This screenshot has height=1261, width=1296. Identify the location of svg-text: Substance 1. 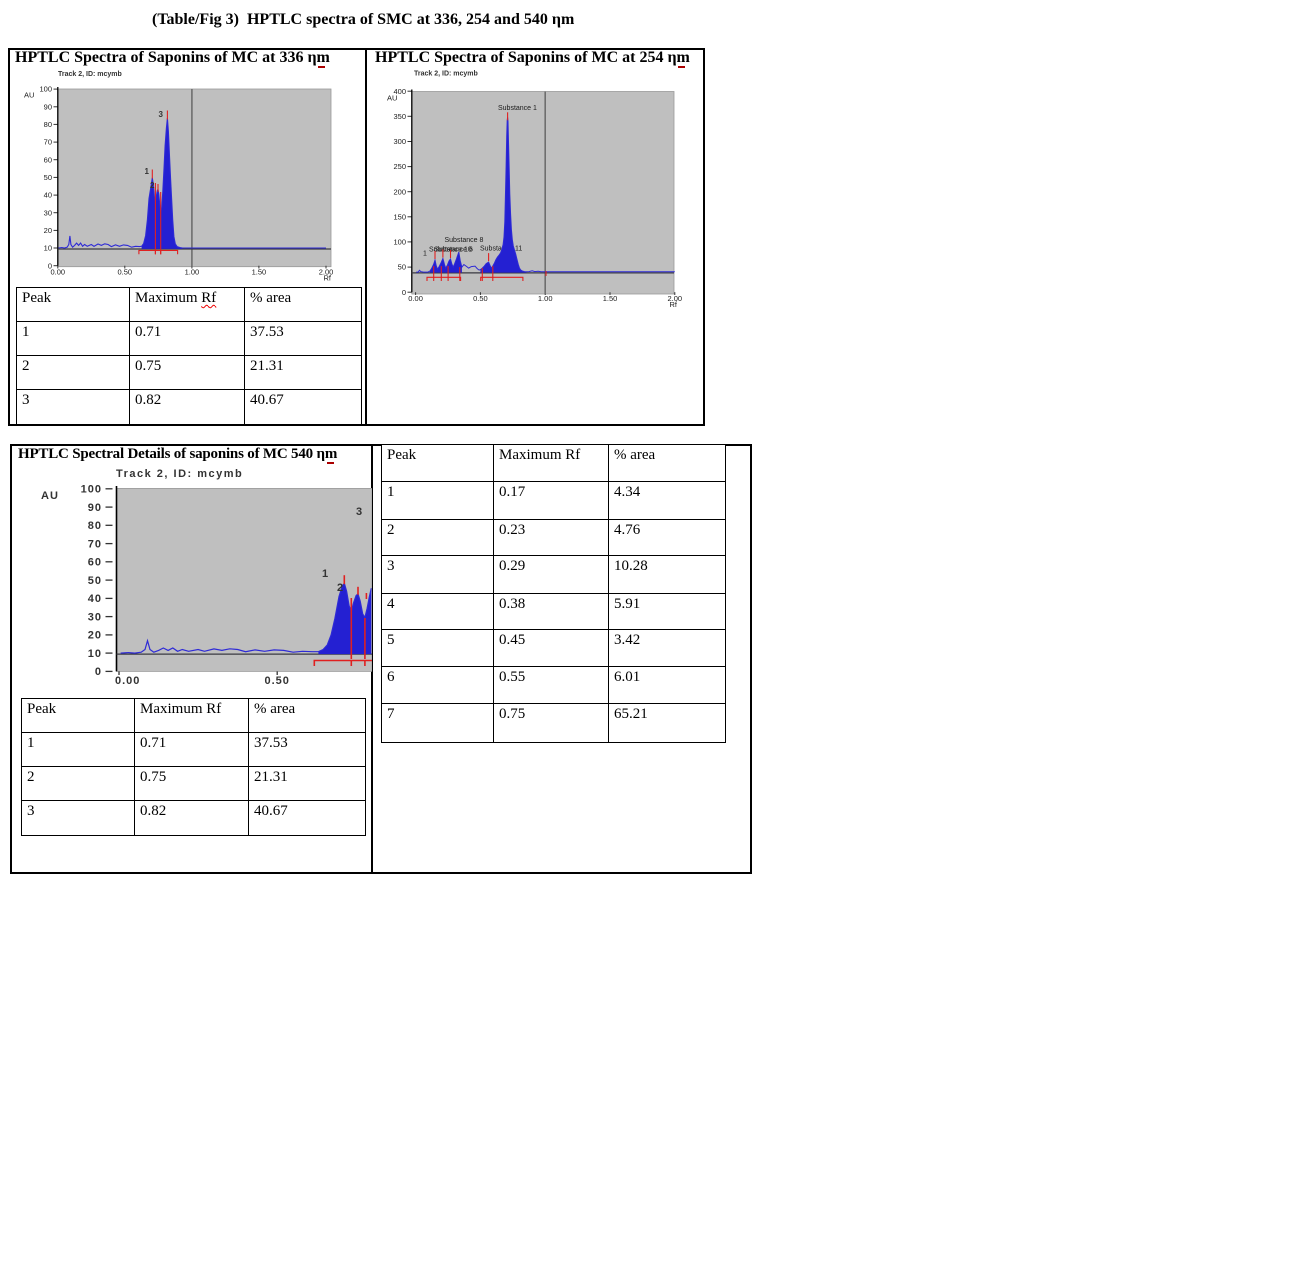
(517, 108).